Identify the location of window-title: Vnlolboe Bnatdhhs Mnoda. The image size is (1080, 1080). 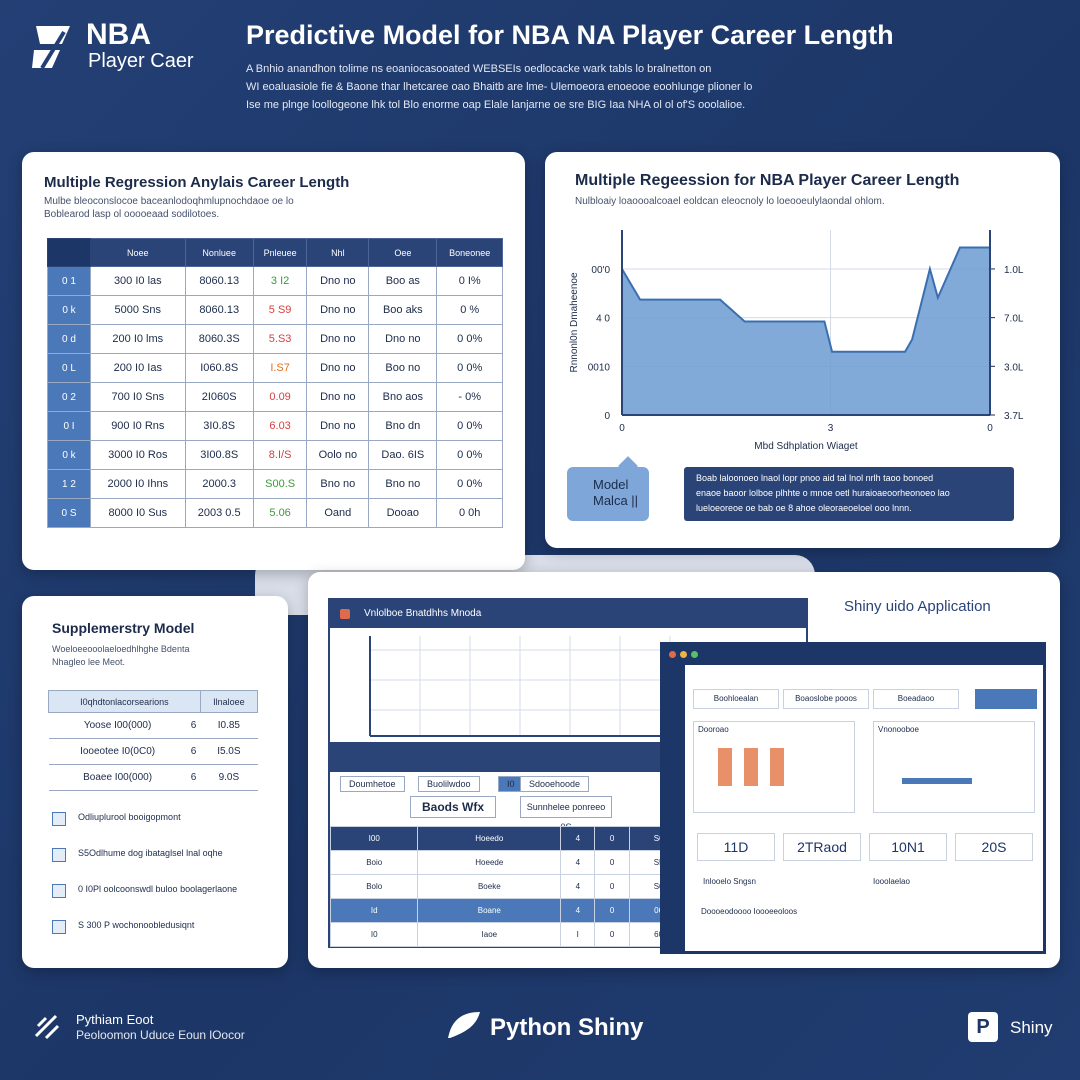
(423, 613).